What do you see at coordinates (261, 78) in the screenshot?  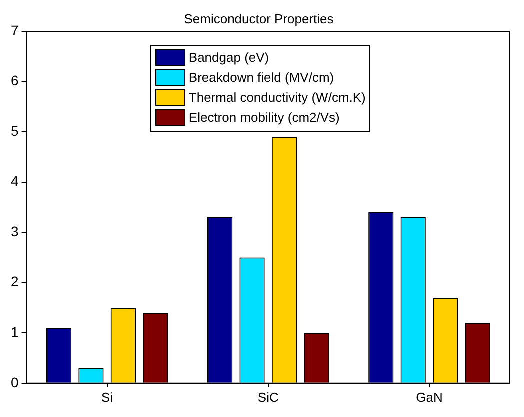 I see `legend-label: Breakdown field (MV/cm)` at bounding box center [261, 78].